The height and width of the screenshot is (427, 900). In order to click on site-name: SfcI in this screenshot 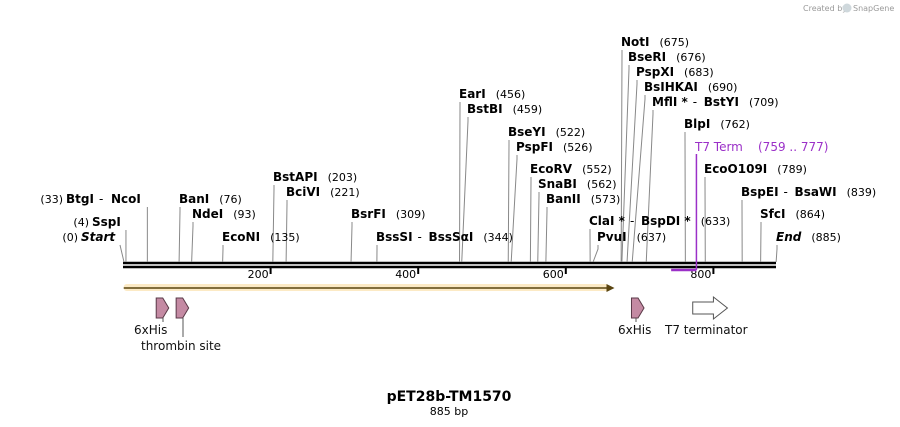, I will do `click(772, 214)`.